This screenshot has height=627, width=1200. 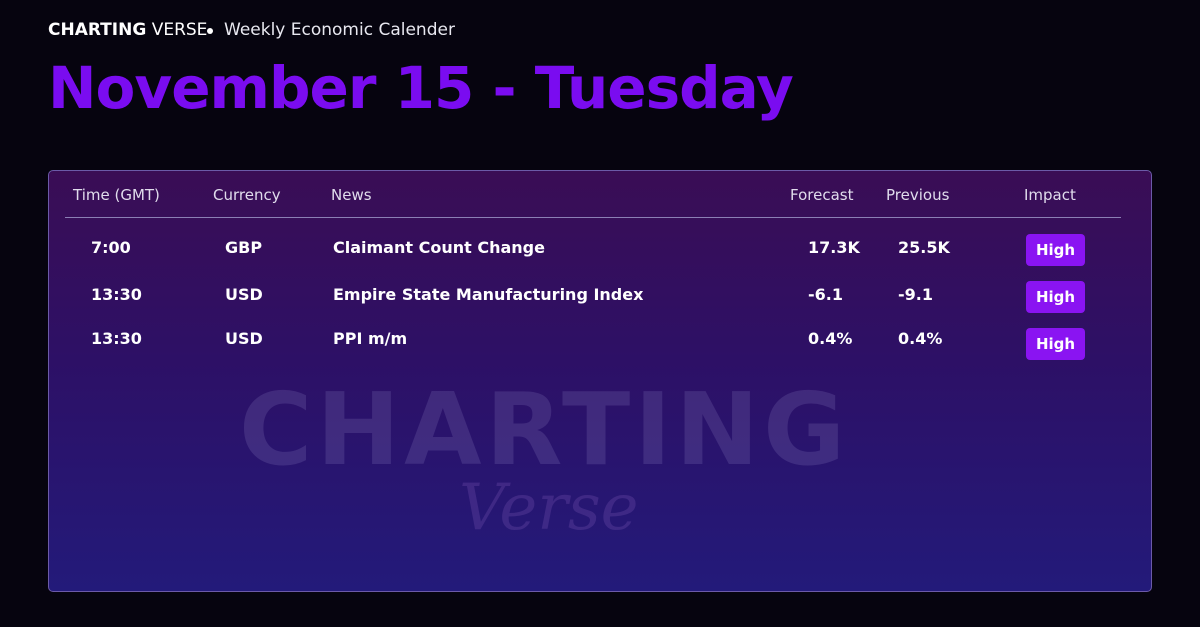 I want to click on title: November 15 - Tuesday, so click(x=421, y=88).